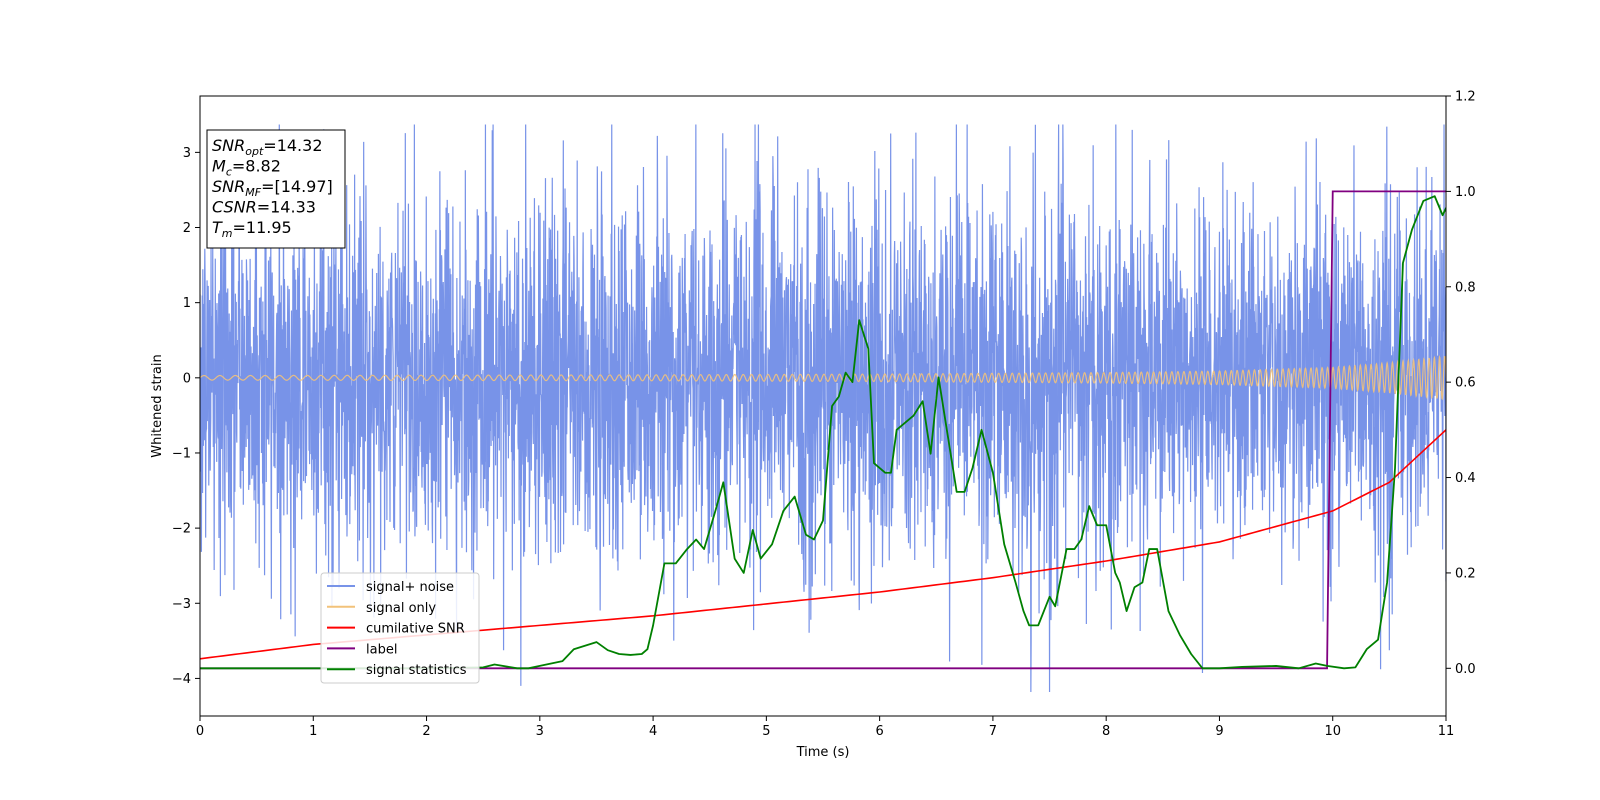 The image size is (1600, 800). I want to click on x-tick-label: 3, so click(540, 731).